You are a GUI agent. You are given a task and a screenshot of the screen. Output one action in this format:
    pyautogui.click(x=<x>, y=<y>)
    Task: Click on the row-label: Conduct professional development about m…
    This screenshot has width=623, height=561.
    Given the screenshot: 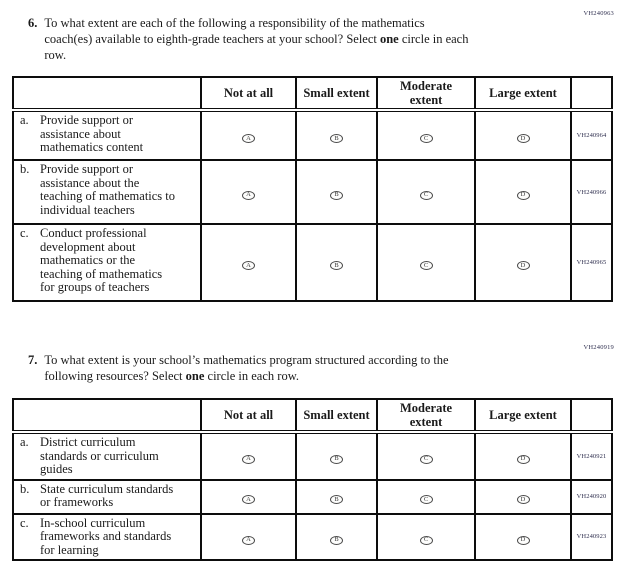 What is the action you would take?
    pyautogui.click(x=101, y=260)
    